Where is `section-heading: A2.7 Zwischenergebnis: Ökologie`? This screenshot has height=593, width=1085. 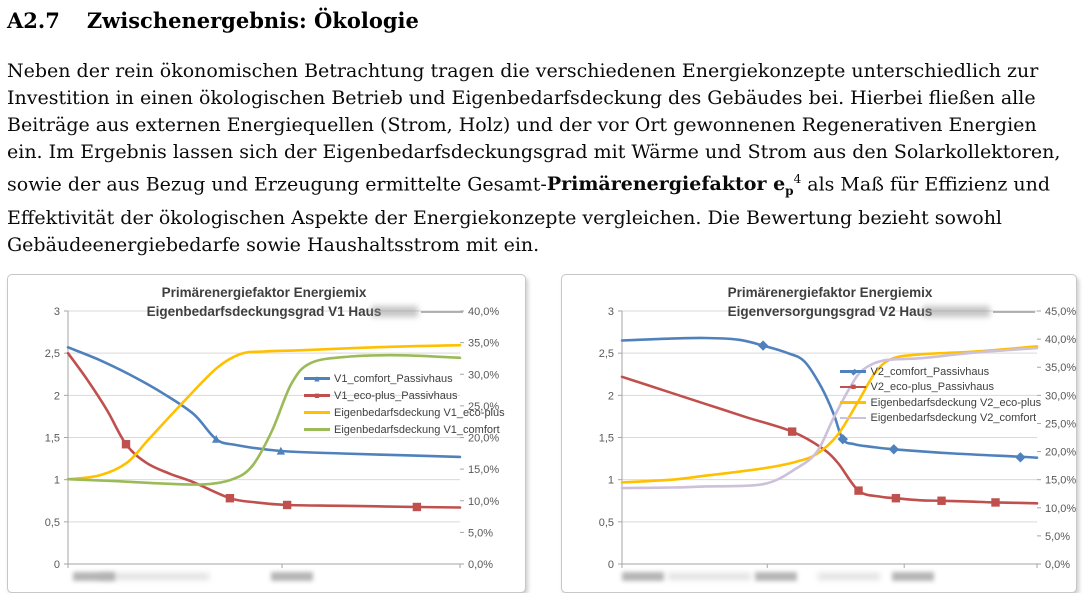
section-heading: A2.7 Zwischenergebnis: Ökologie is located at coordinates (542, 20).